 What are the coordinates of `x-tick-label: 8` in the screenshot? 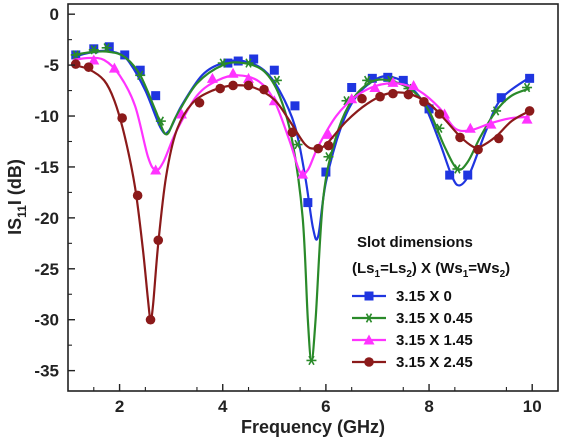 It's located at (428, 406).